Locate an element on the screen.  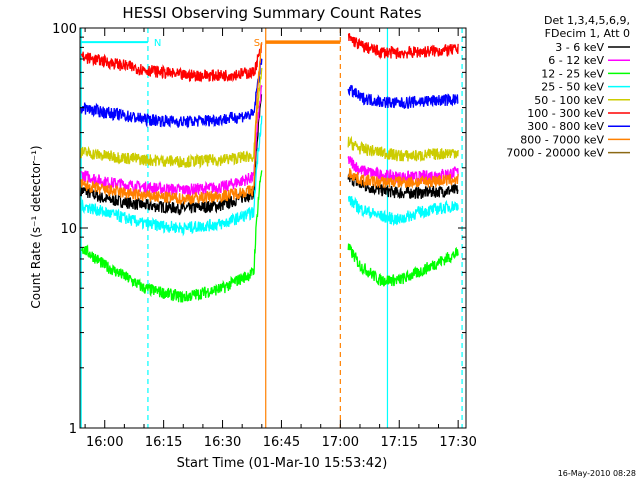
y-tick-label-2: 10 is located at coordinates (68, 229).